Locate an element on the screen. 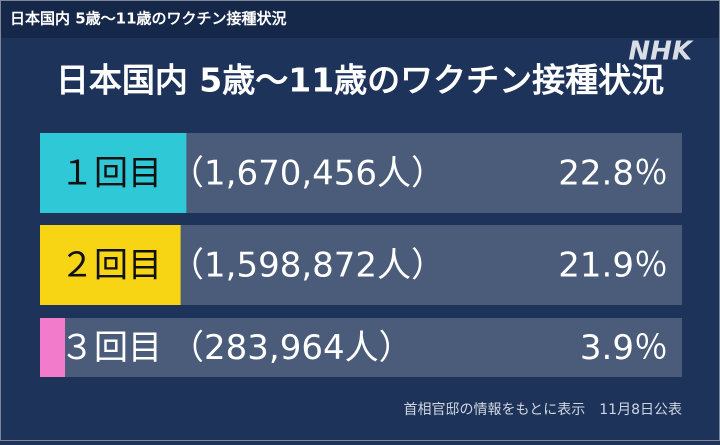  header-bar is located at coordinates (360, 19).